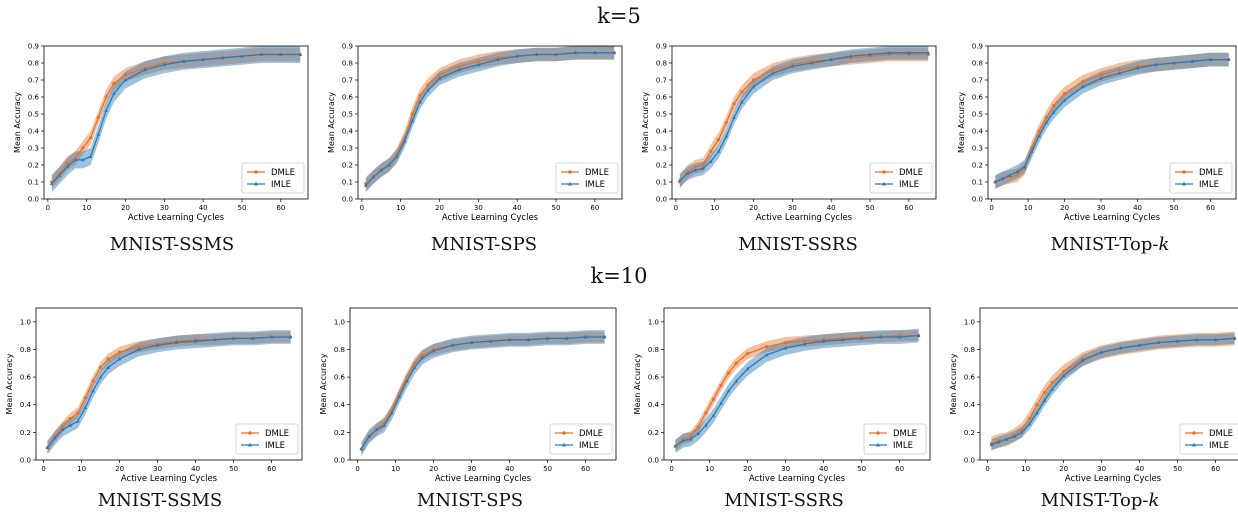 This screenshot has height=514, width=1238. I want to click on series-line-imle, so click(804, 116).